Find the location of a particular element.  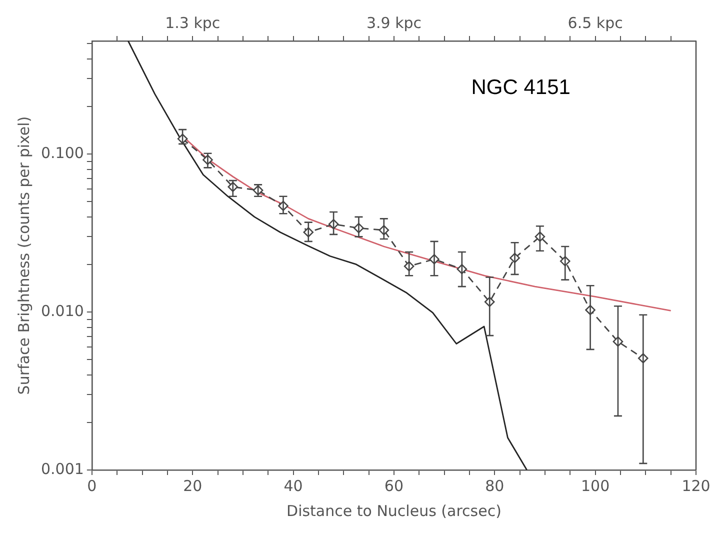

x2-tick-label: 3.9 kpc is located at coordinates (394, 23).